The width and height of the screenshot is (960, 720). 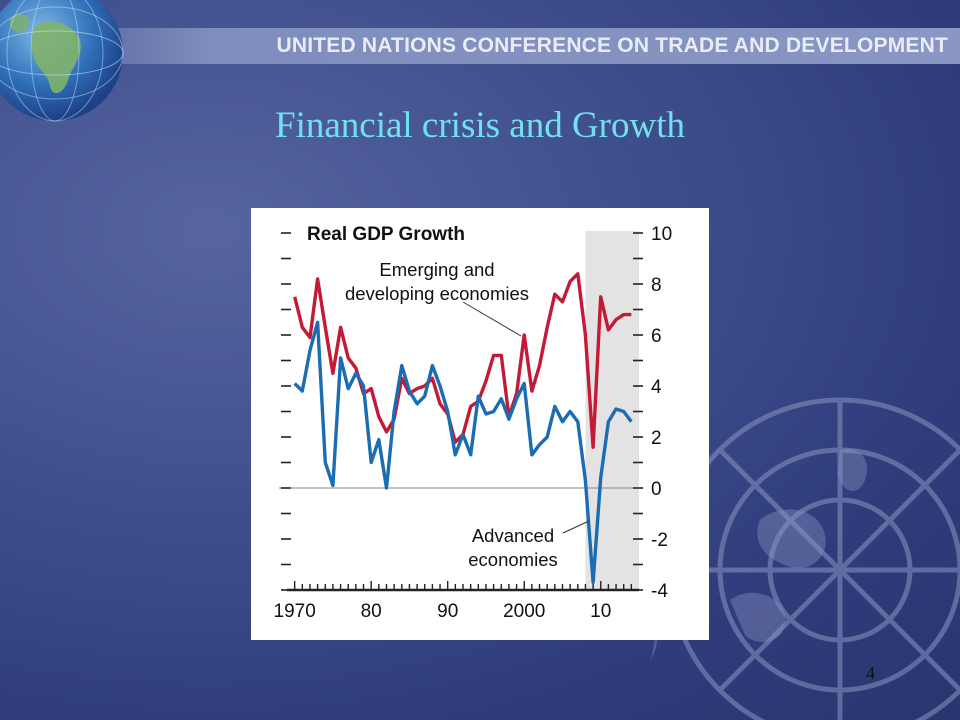 What do you see at coordinates (656, 336) in the screenshot?
I see `y-tick-label: 6` at bounding box center [656, 336].